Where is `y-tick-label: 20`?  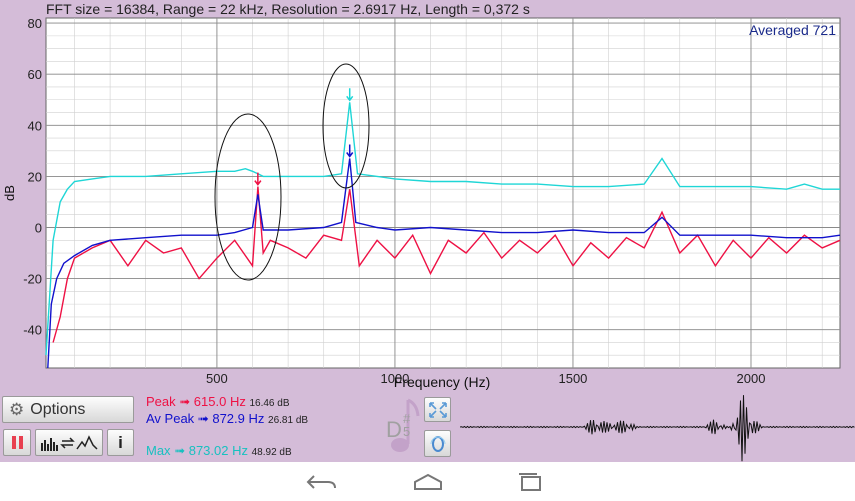
y-tick-label: 20 is located at coordinates (35, 176).